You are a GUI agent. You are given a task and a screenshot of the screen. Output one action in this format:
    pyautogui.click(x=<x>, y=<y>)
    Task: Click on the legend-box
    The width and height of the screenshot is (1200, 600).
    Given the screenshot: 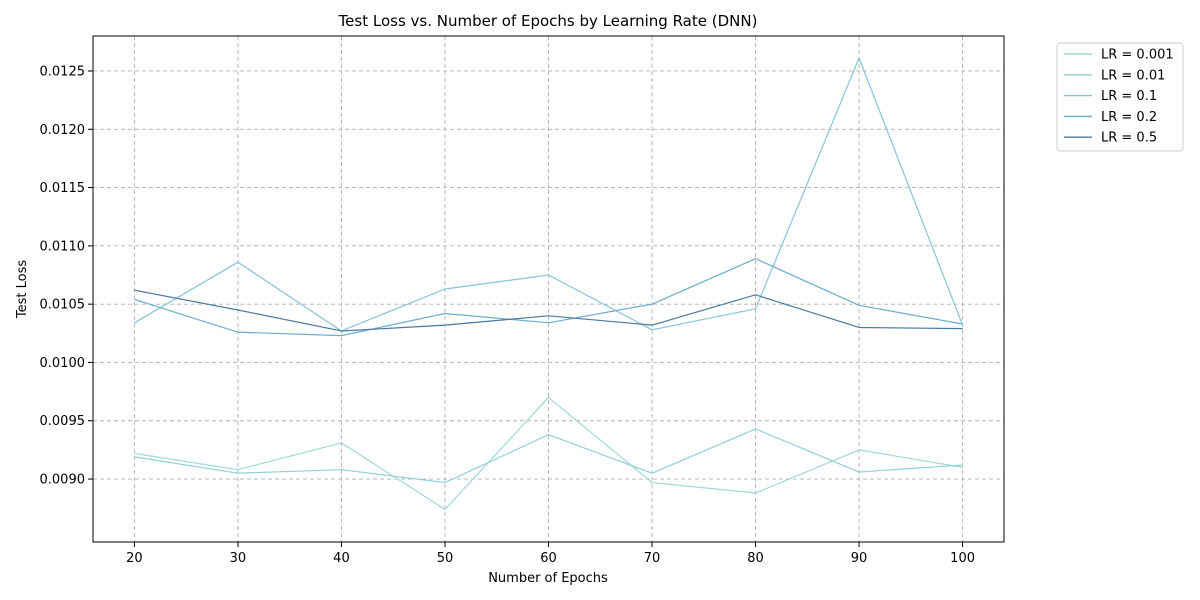 What is the action you would take?
    pyautogui.click(x=1120, y=97)
    